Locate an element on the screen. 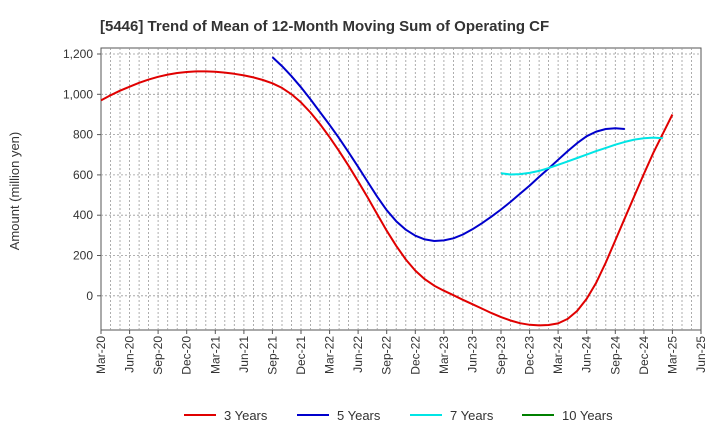 This screenshot has width=720, height=440. legend-label: 5 Years is located at coordinates (359, 415).